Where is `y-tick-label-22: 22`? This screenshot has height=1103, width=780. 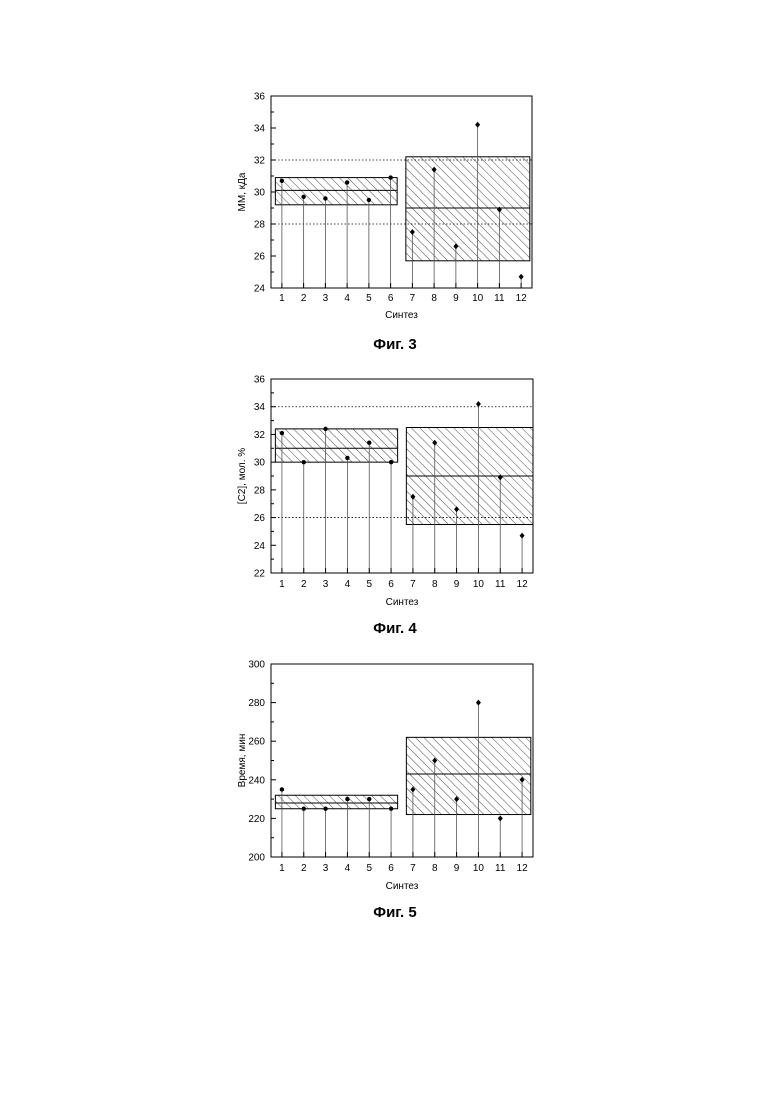
y-tick-label-22: 22 is located at coordinates (260, 574).